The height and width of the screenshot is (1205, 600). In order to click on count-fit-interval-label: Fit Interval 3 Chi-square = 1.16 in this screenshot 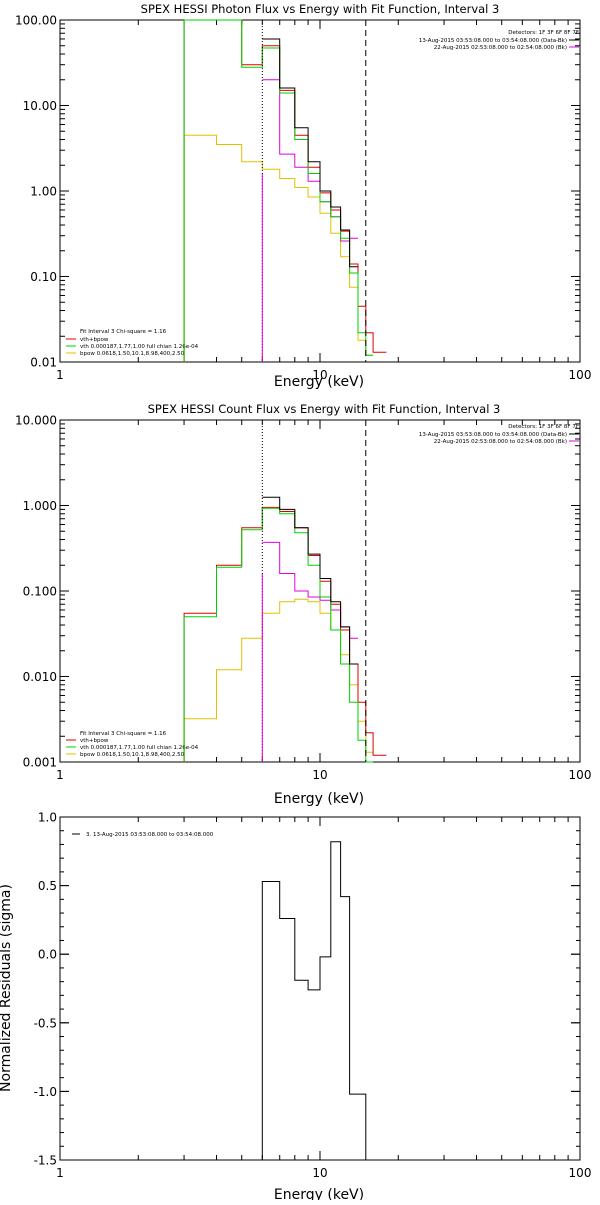, I will do `click(123, 734)`.